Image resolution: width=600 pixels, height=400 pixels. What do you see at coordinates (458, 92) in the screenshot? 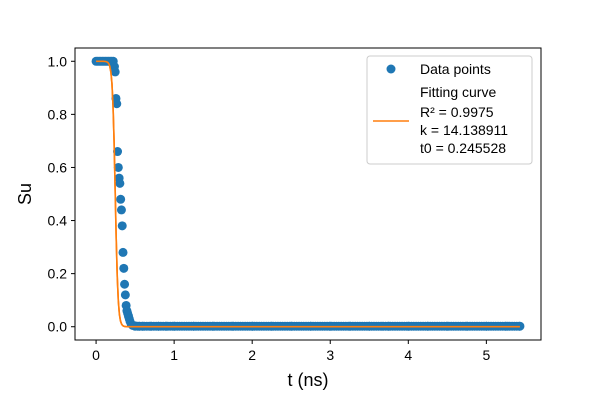
I see `legend-curve-label: Fitting curve` at bounding box center [458, 92].